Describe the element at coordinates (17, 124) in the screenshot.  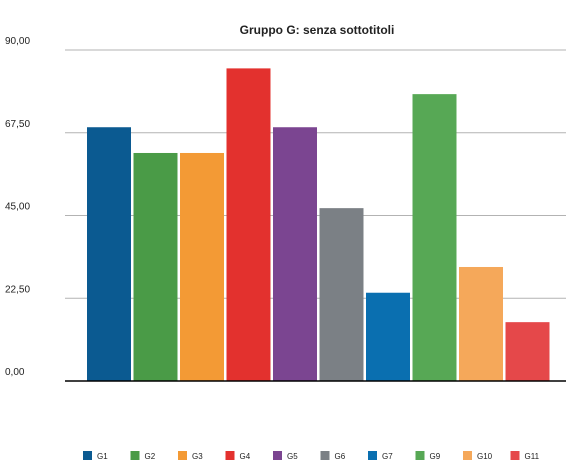
I see `y-tick-label: 67,50` at that location.